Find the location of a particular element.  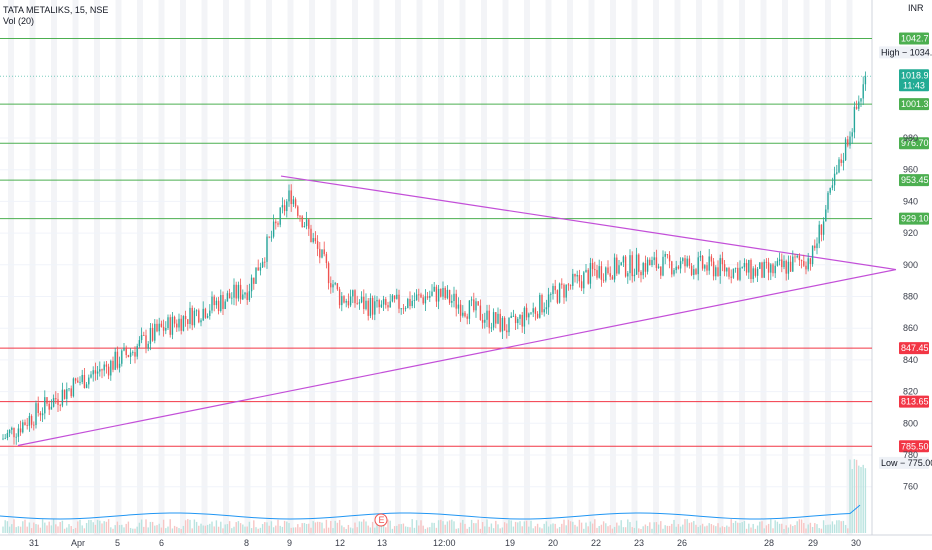

currency-label: INR is located at coordinates (916, 8).